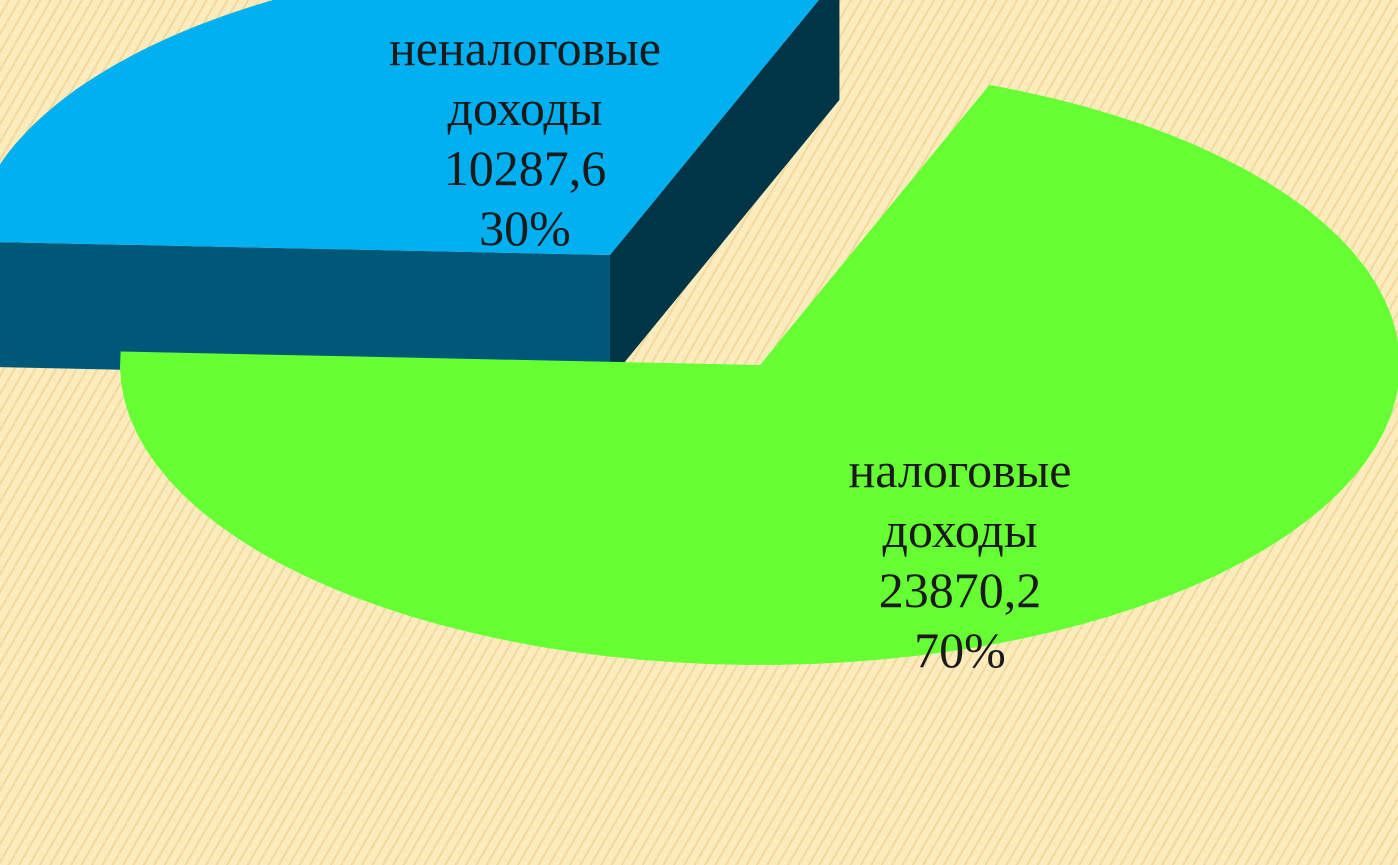 The height and width of the screenshot is (865, 1398). I want to click on slice-label: неналоговые доходы 10287,6 30%, so click(525, 138).